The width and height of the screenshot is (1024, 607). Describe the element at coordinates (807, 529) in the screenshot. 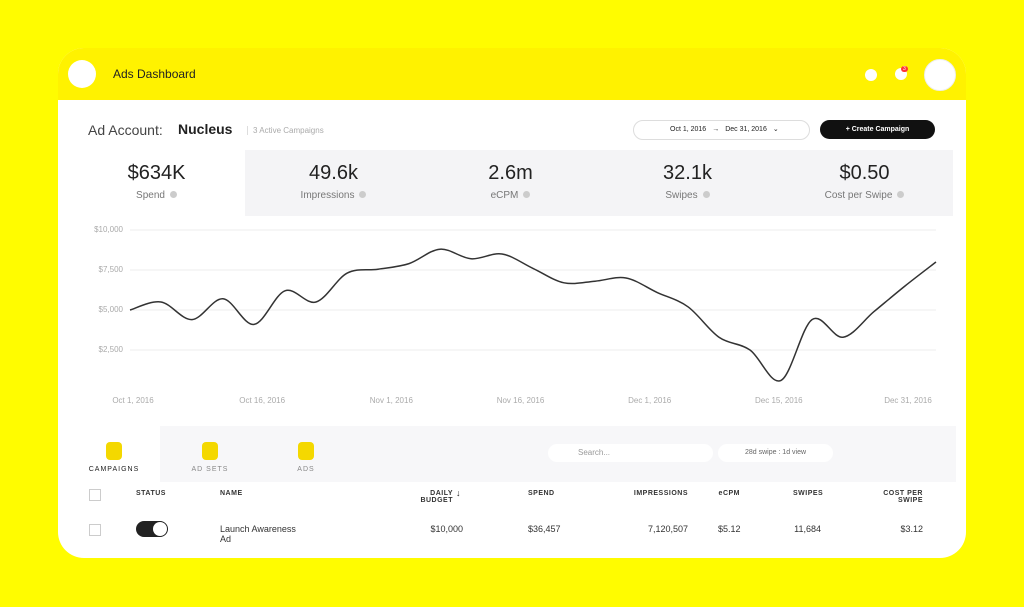

I see `table-cell: 11,684` at that location.